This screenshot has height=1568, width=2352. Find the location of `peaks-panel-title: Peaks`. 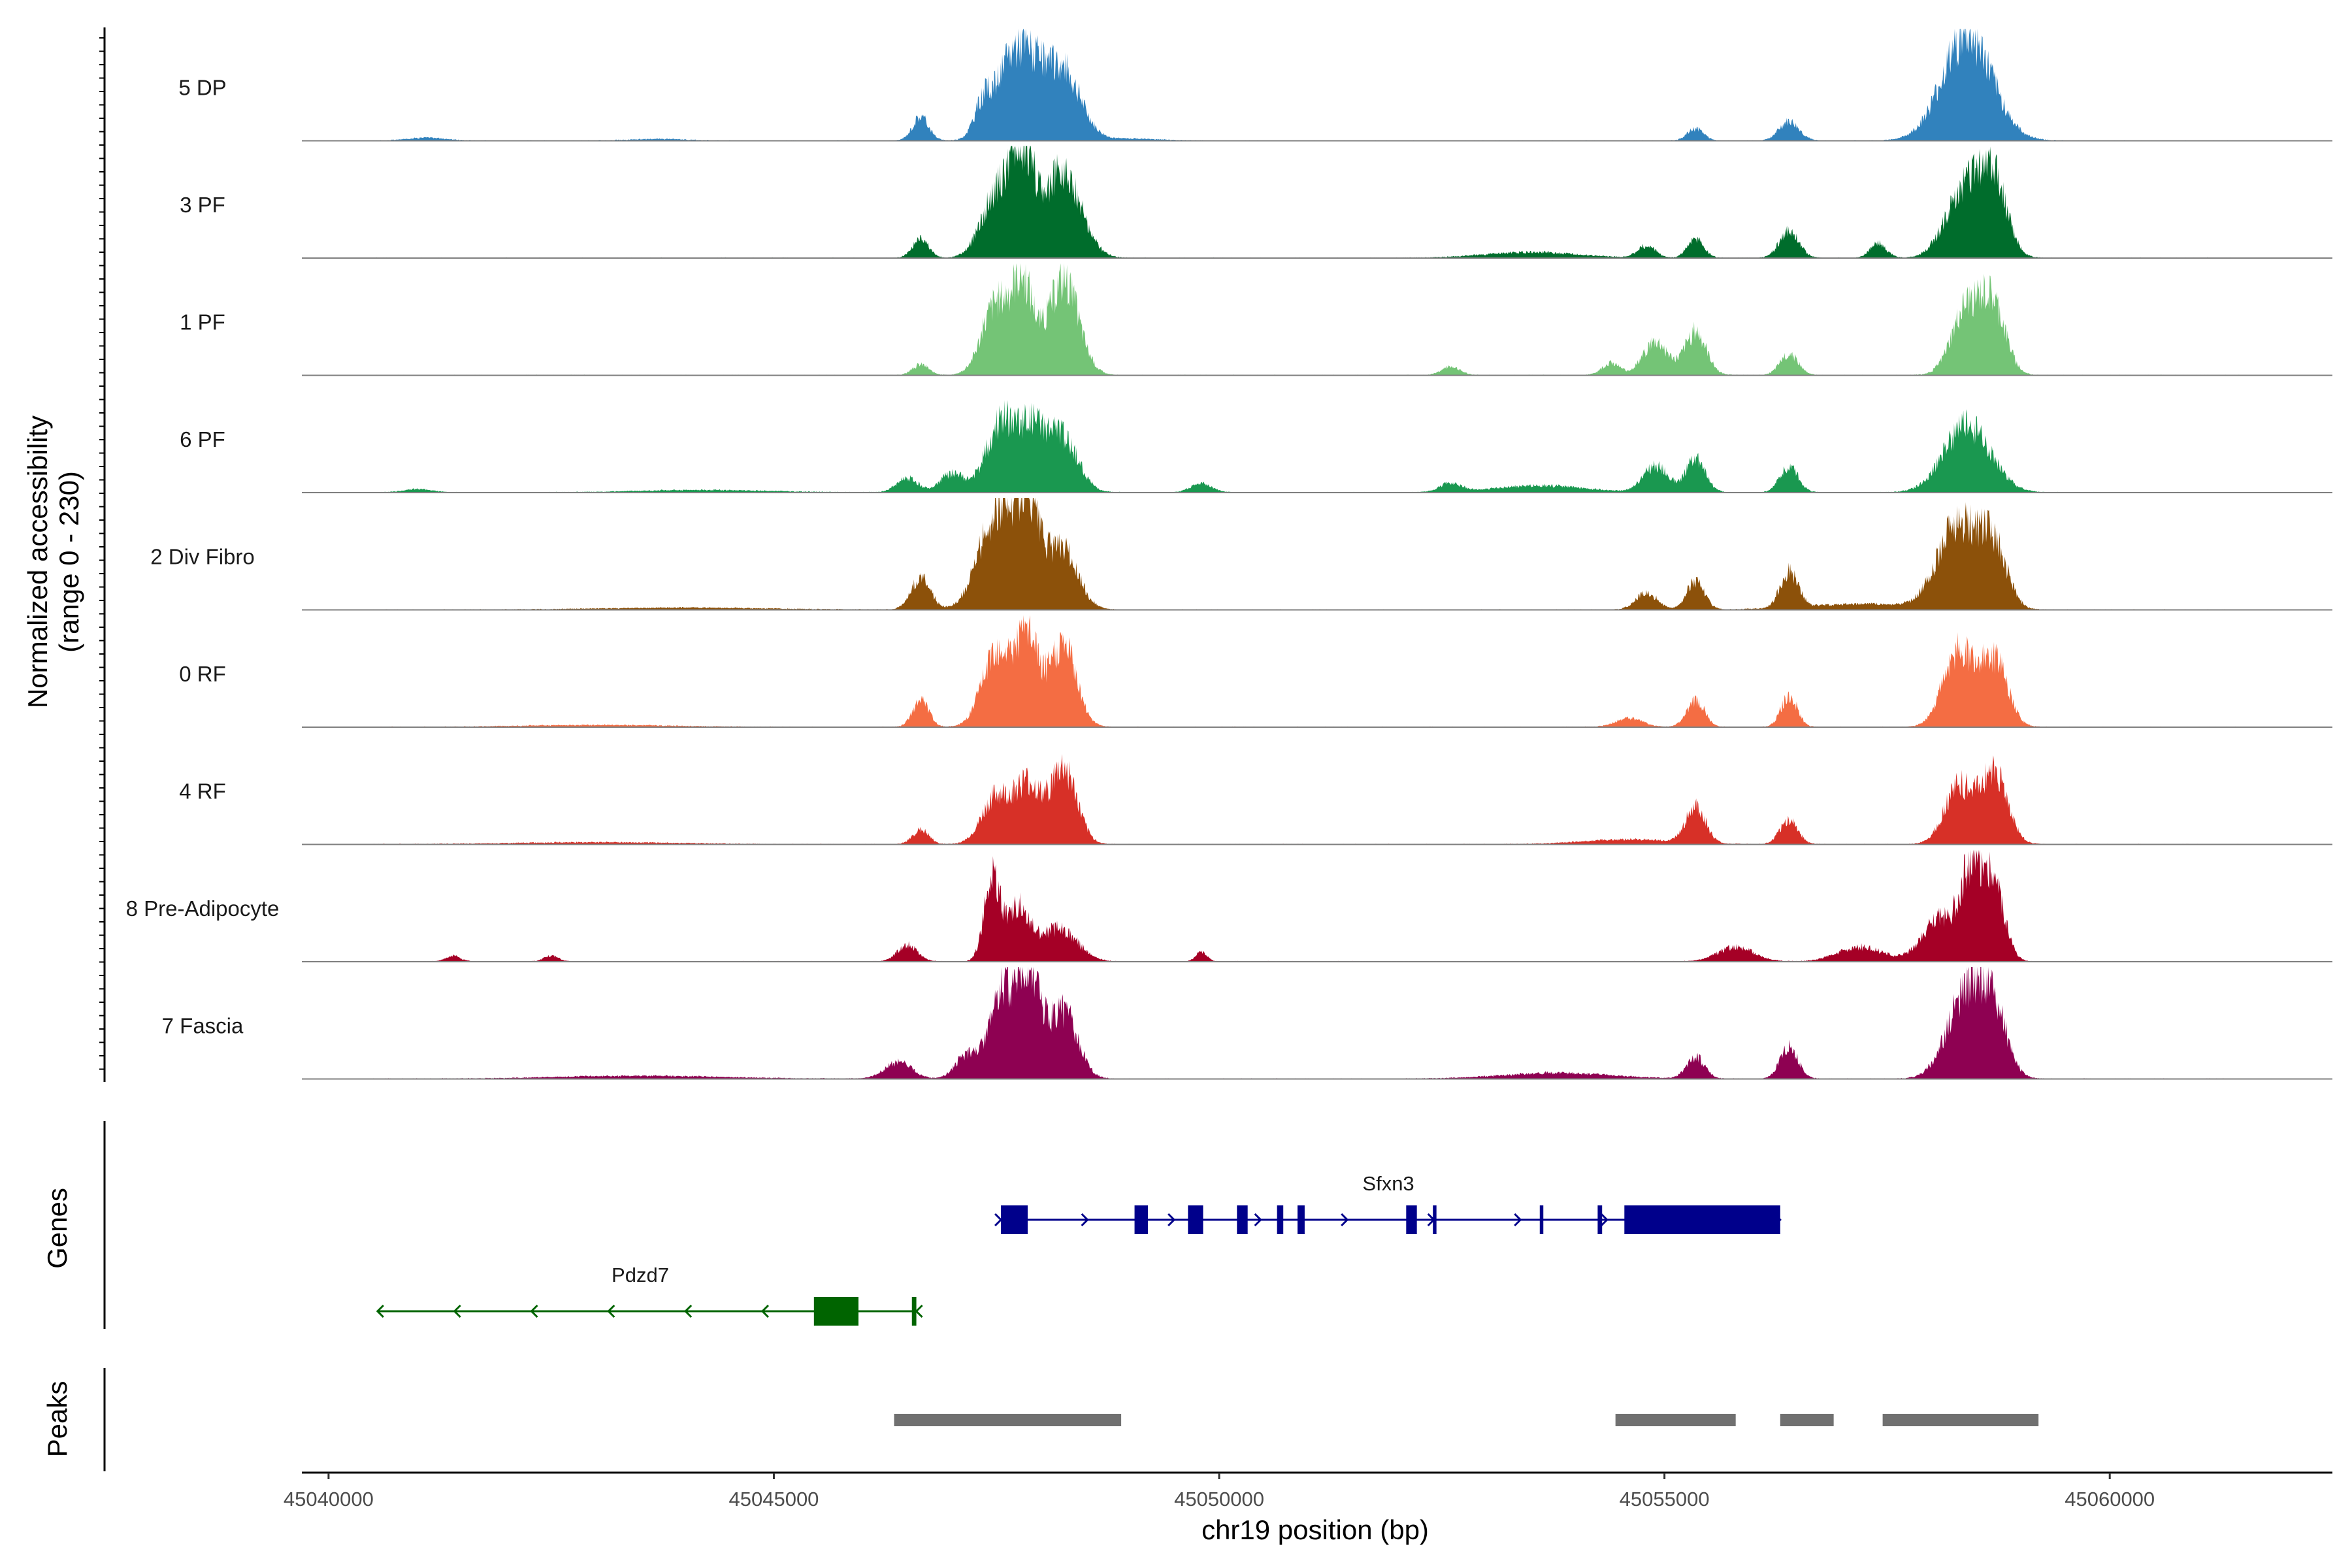

peaks-panel-title: Peaks is located at coordinates (57, 1419).